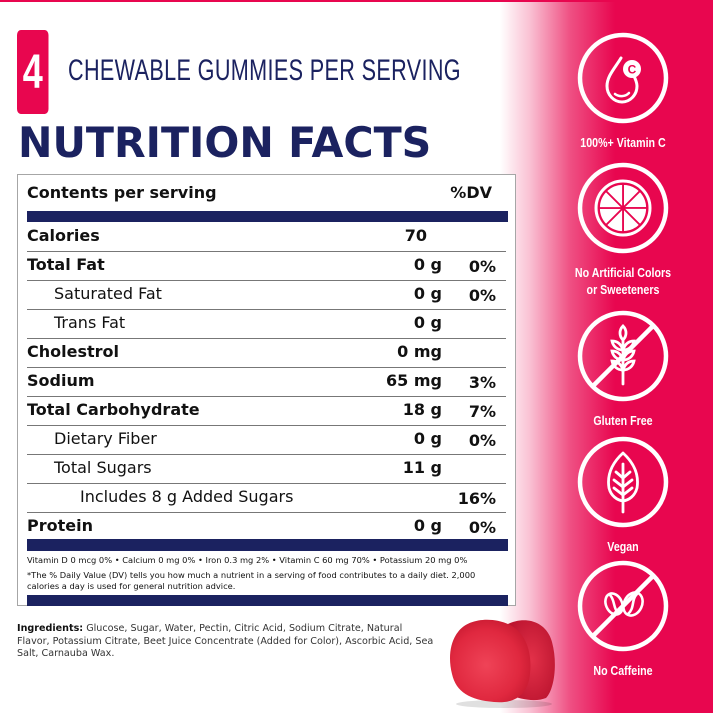 This screenshot has height=713, width=713. Describe the element at coordinates (50, 628) in the screenshot. I see `ingredients-label: Ingredients:` at that location.